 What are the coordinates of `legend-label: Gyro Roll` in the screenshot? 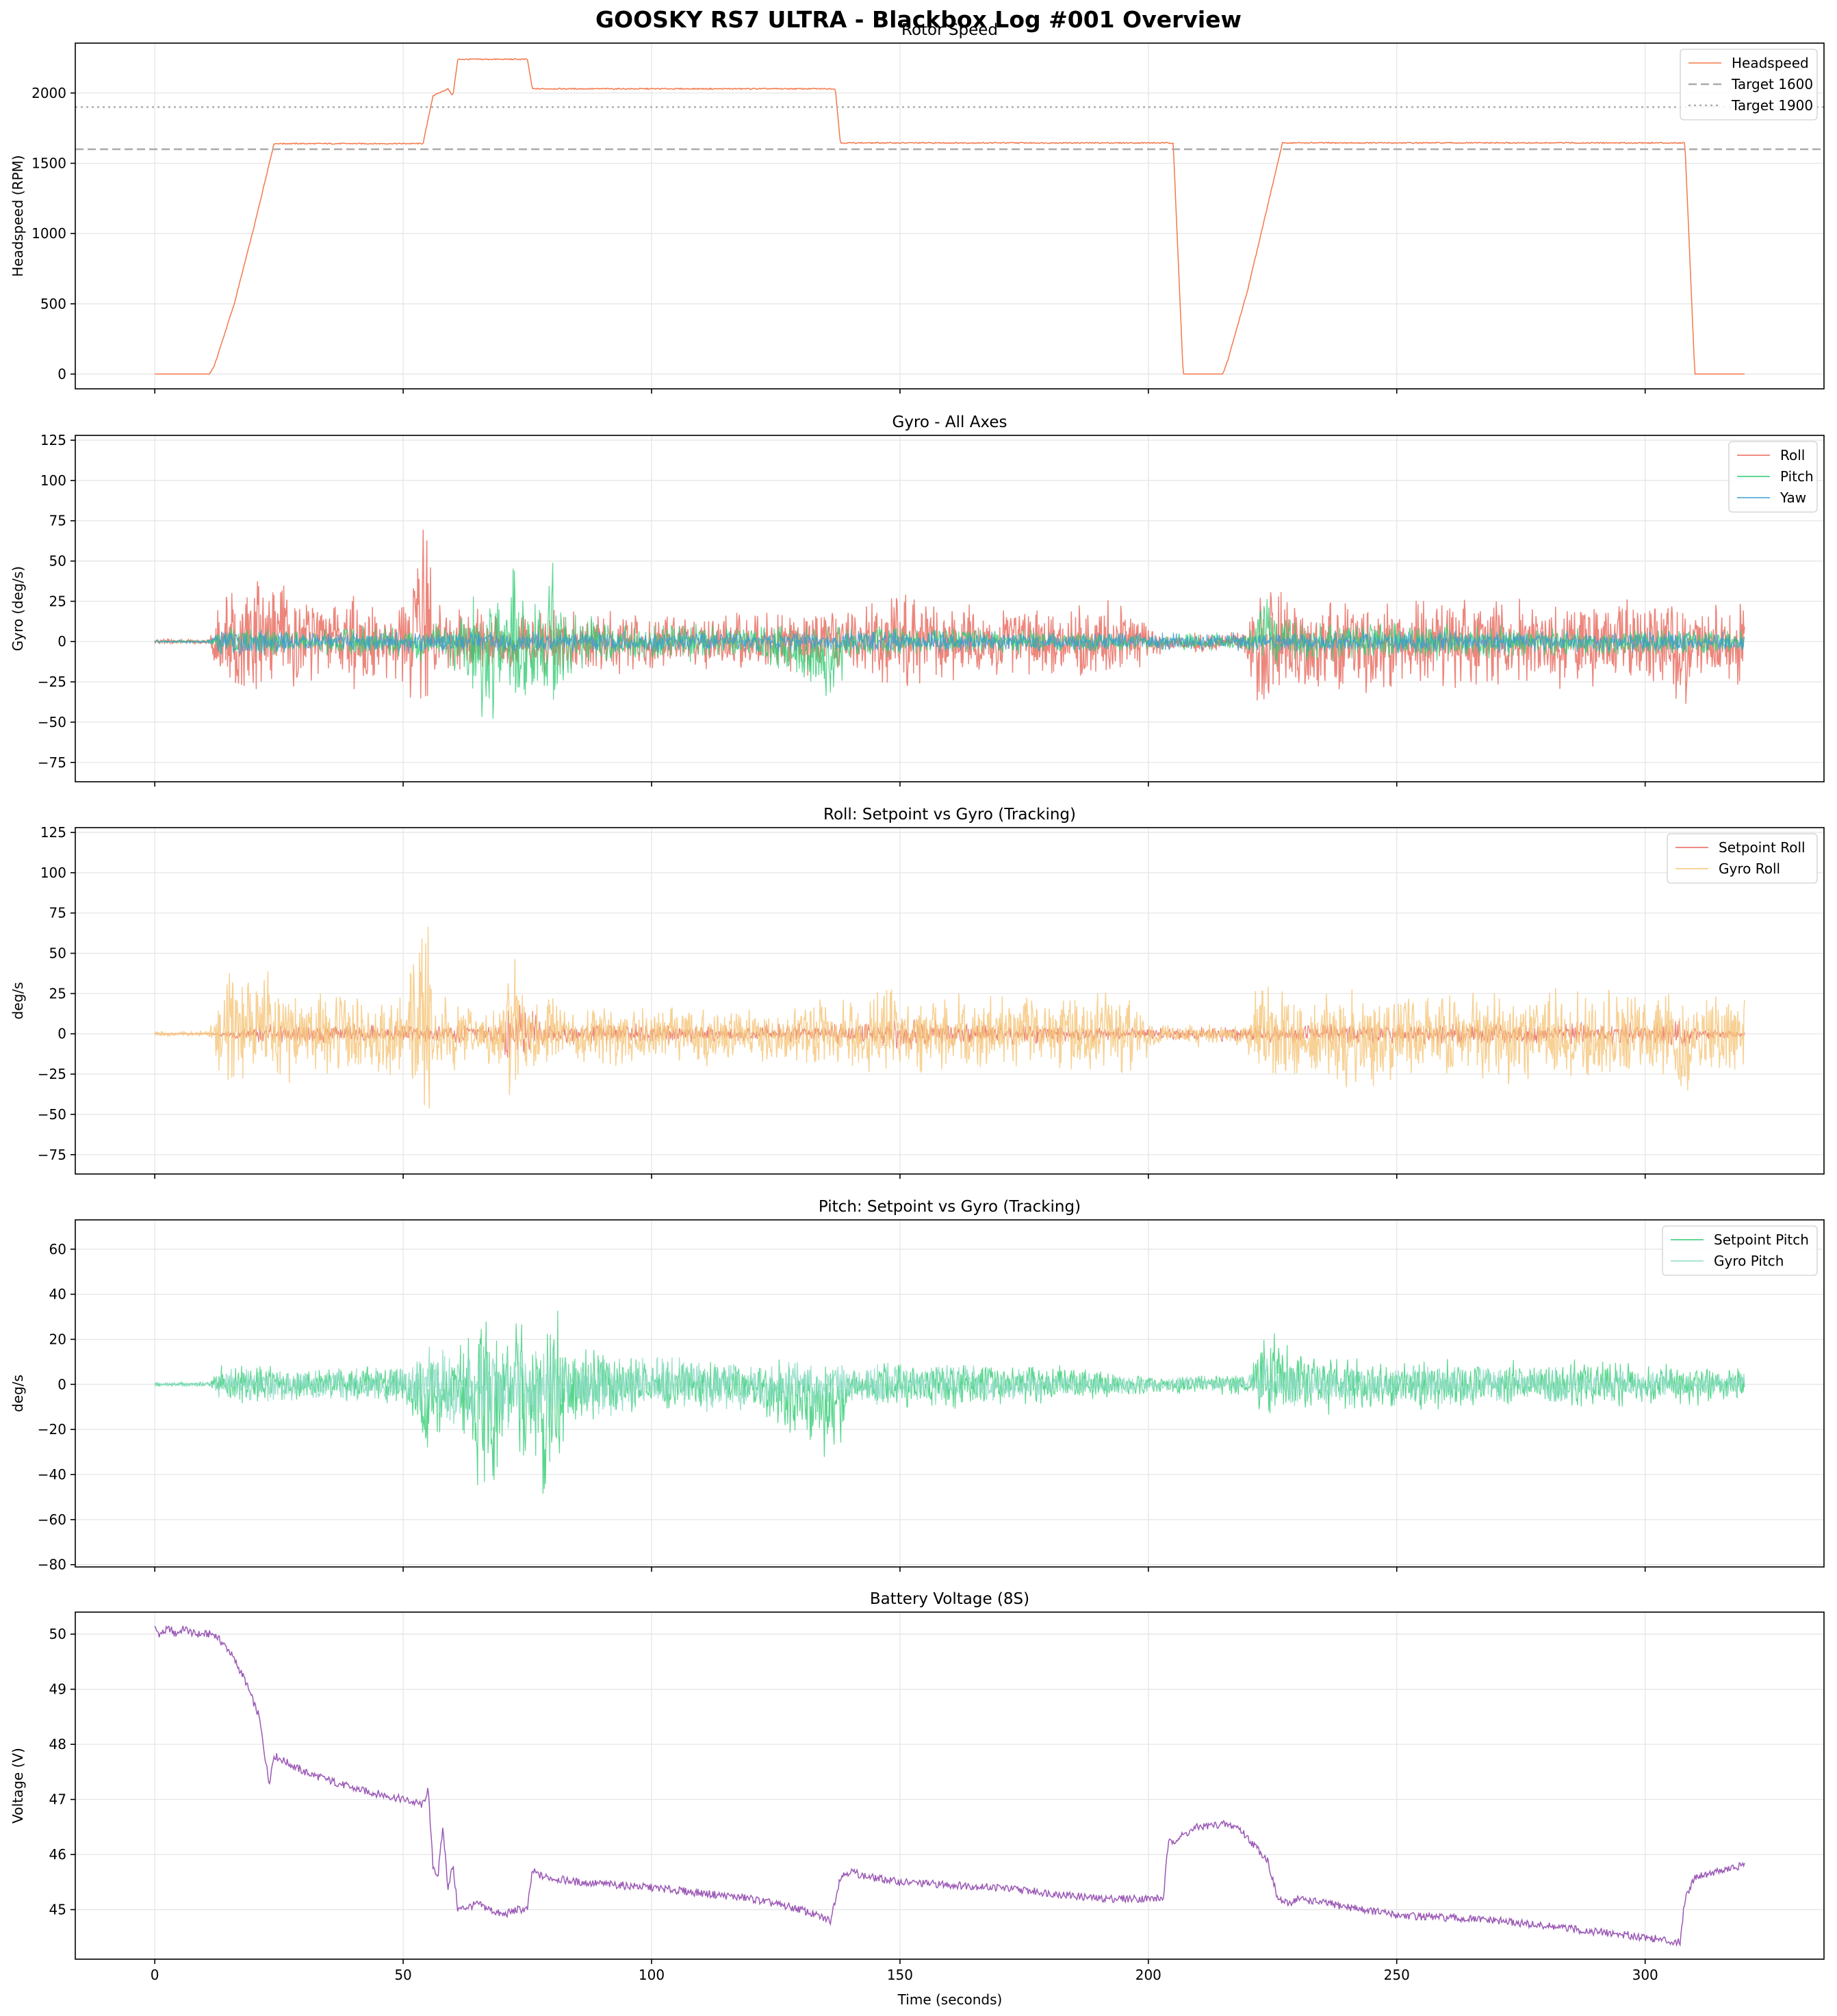 It's located at (1749, 868).